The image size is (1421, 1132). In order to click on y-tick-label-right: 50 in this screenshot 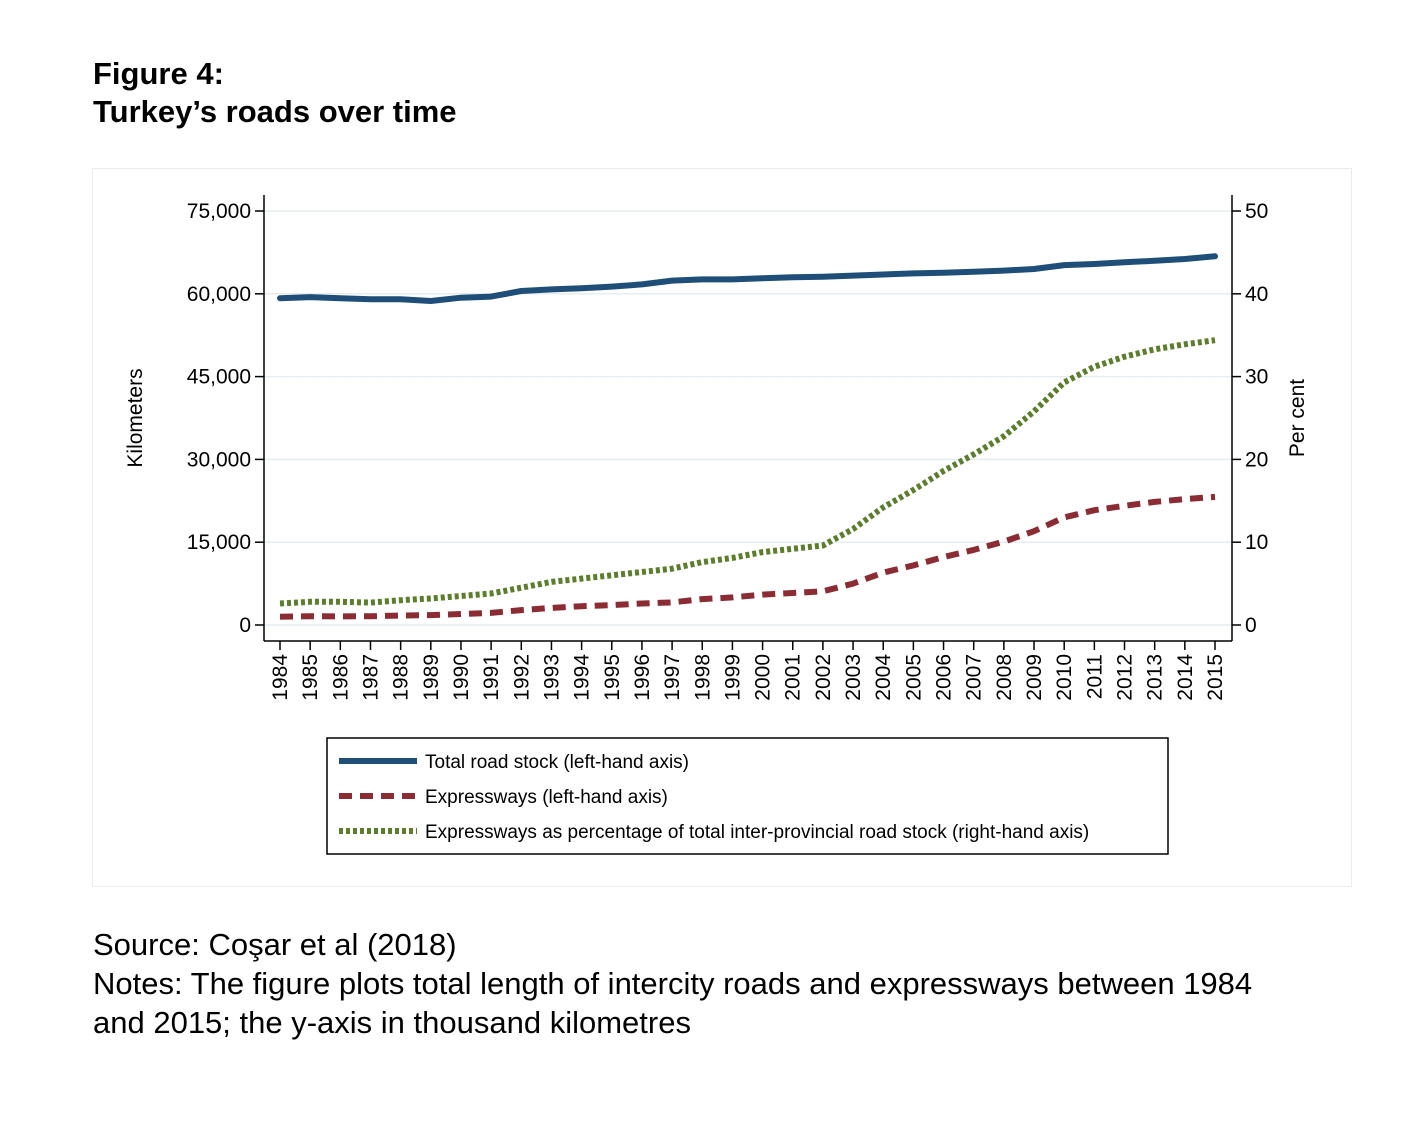, I will do `click(1256, 211)`.